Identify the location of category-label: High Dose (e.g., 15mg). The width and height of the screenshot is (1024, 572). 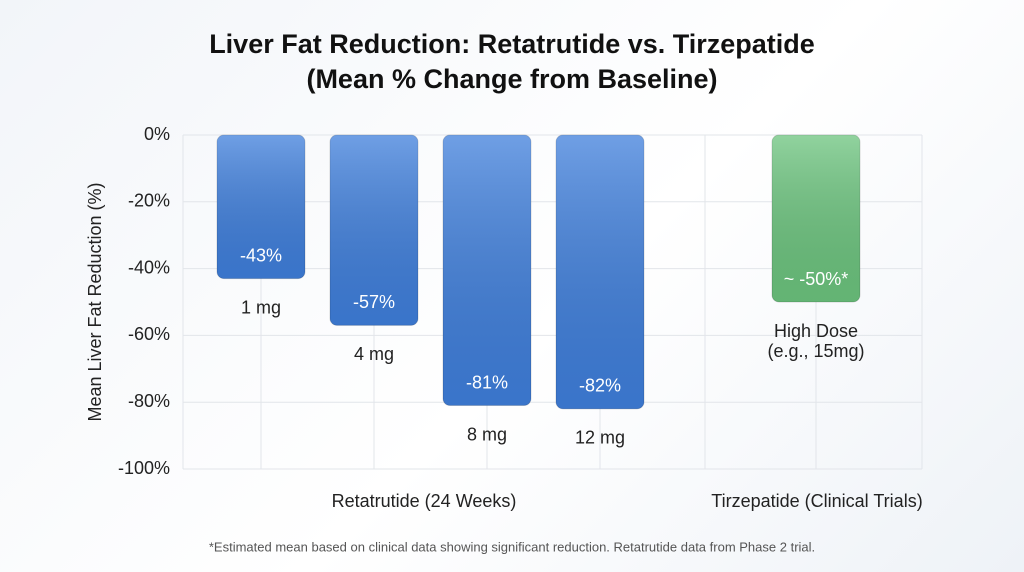
(815, 341).